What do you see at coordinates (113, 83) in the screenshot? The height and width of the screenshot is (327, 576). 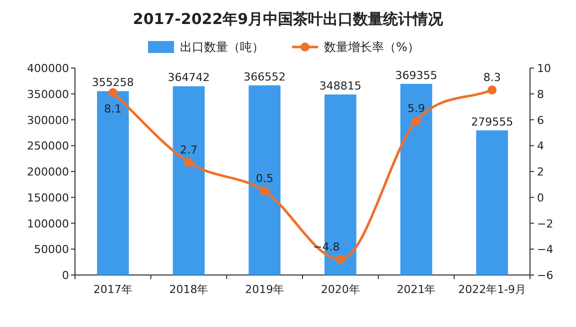 I see `data-label: 355258` at bounding box center [113, 83].